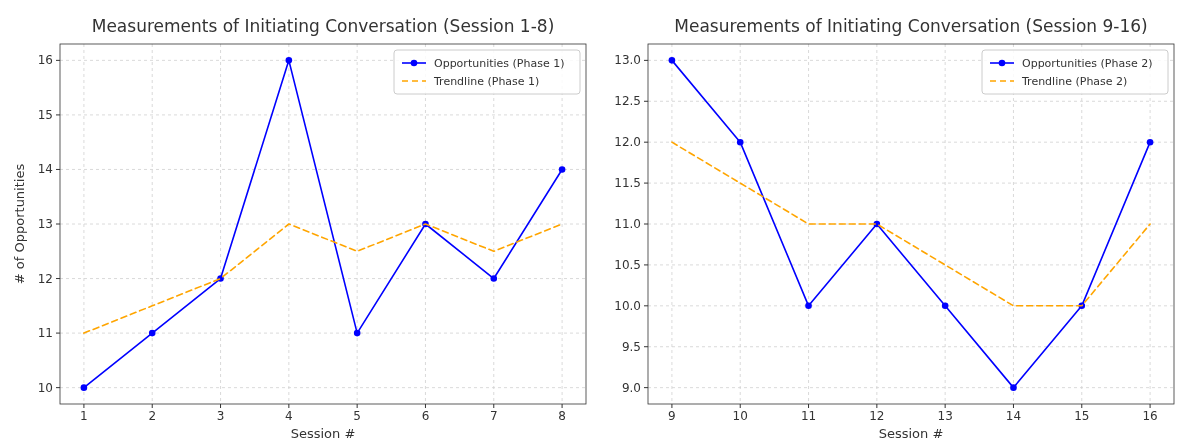 This screenshot has width=1192, height=448. I want to click on x-tick-label: 14, so click(1013, 416).